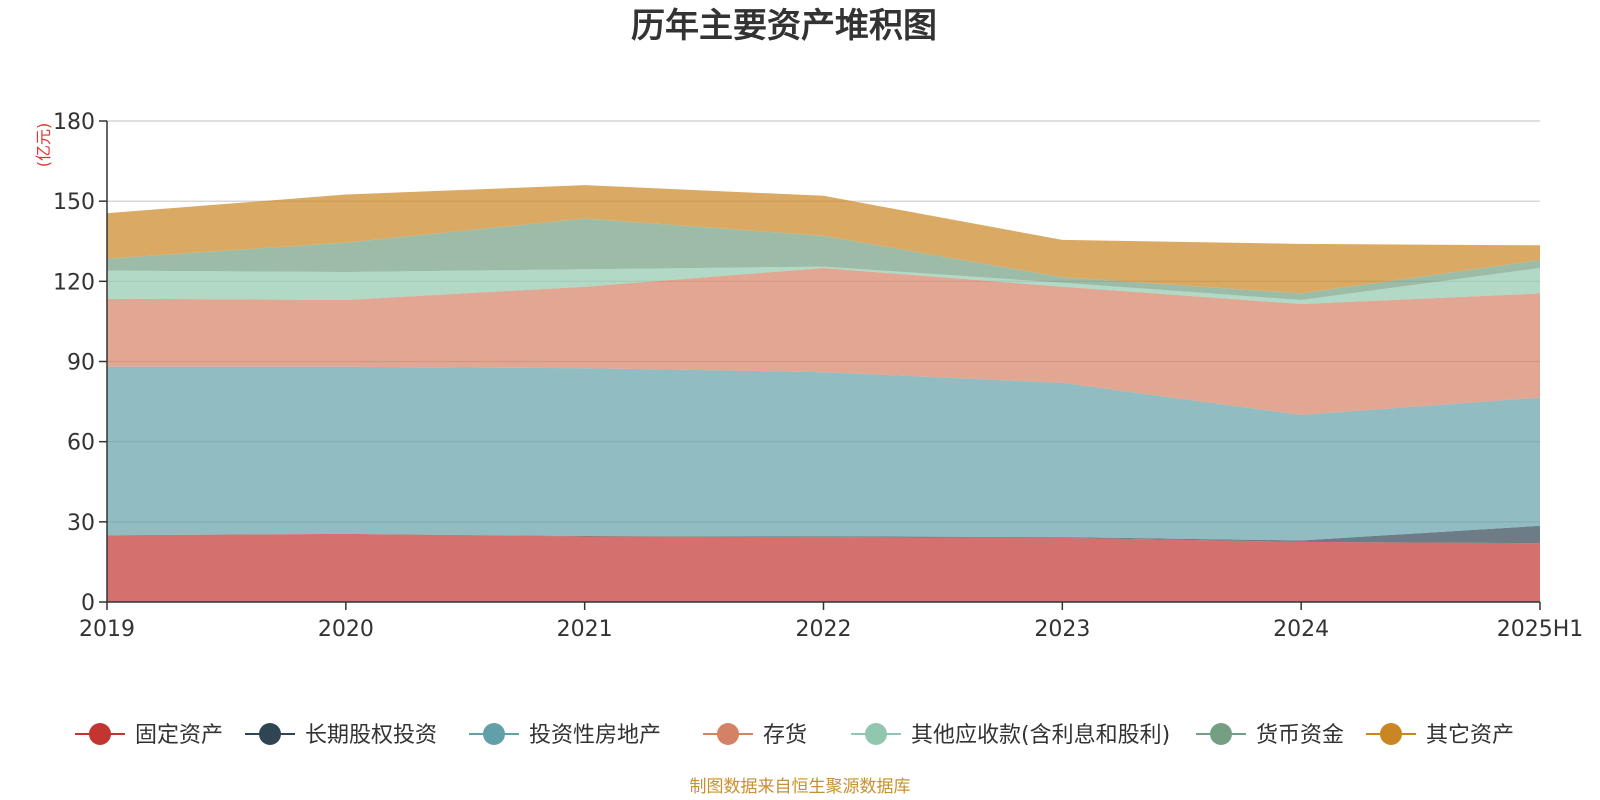 Image resolution: width=1600 pixels, height=800 pixels. Describe the element at coordinates (824, 629) in the screenshot. I see `x-tick-label: 2022` at that location.